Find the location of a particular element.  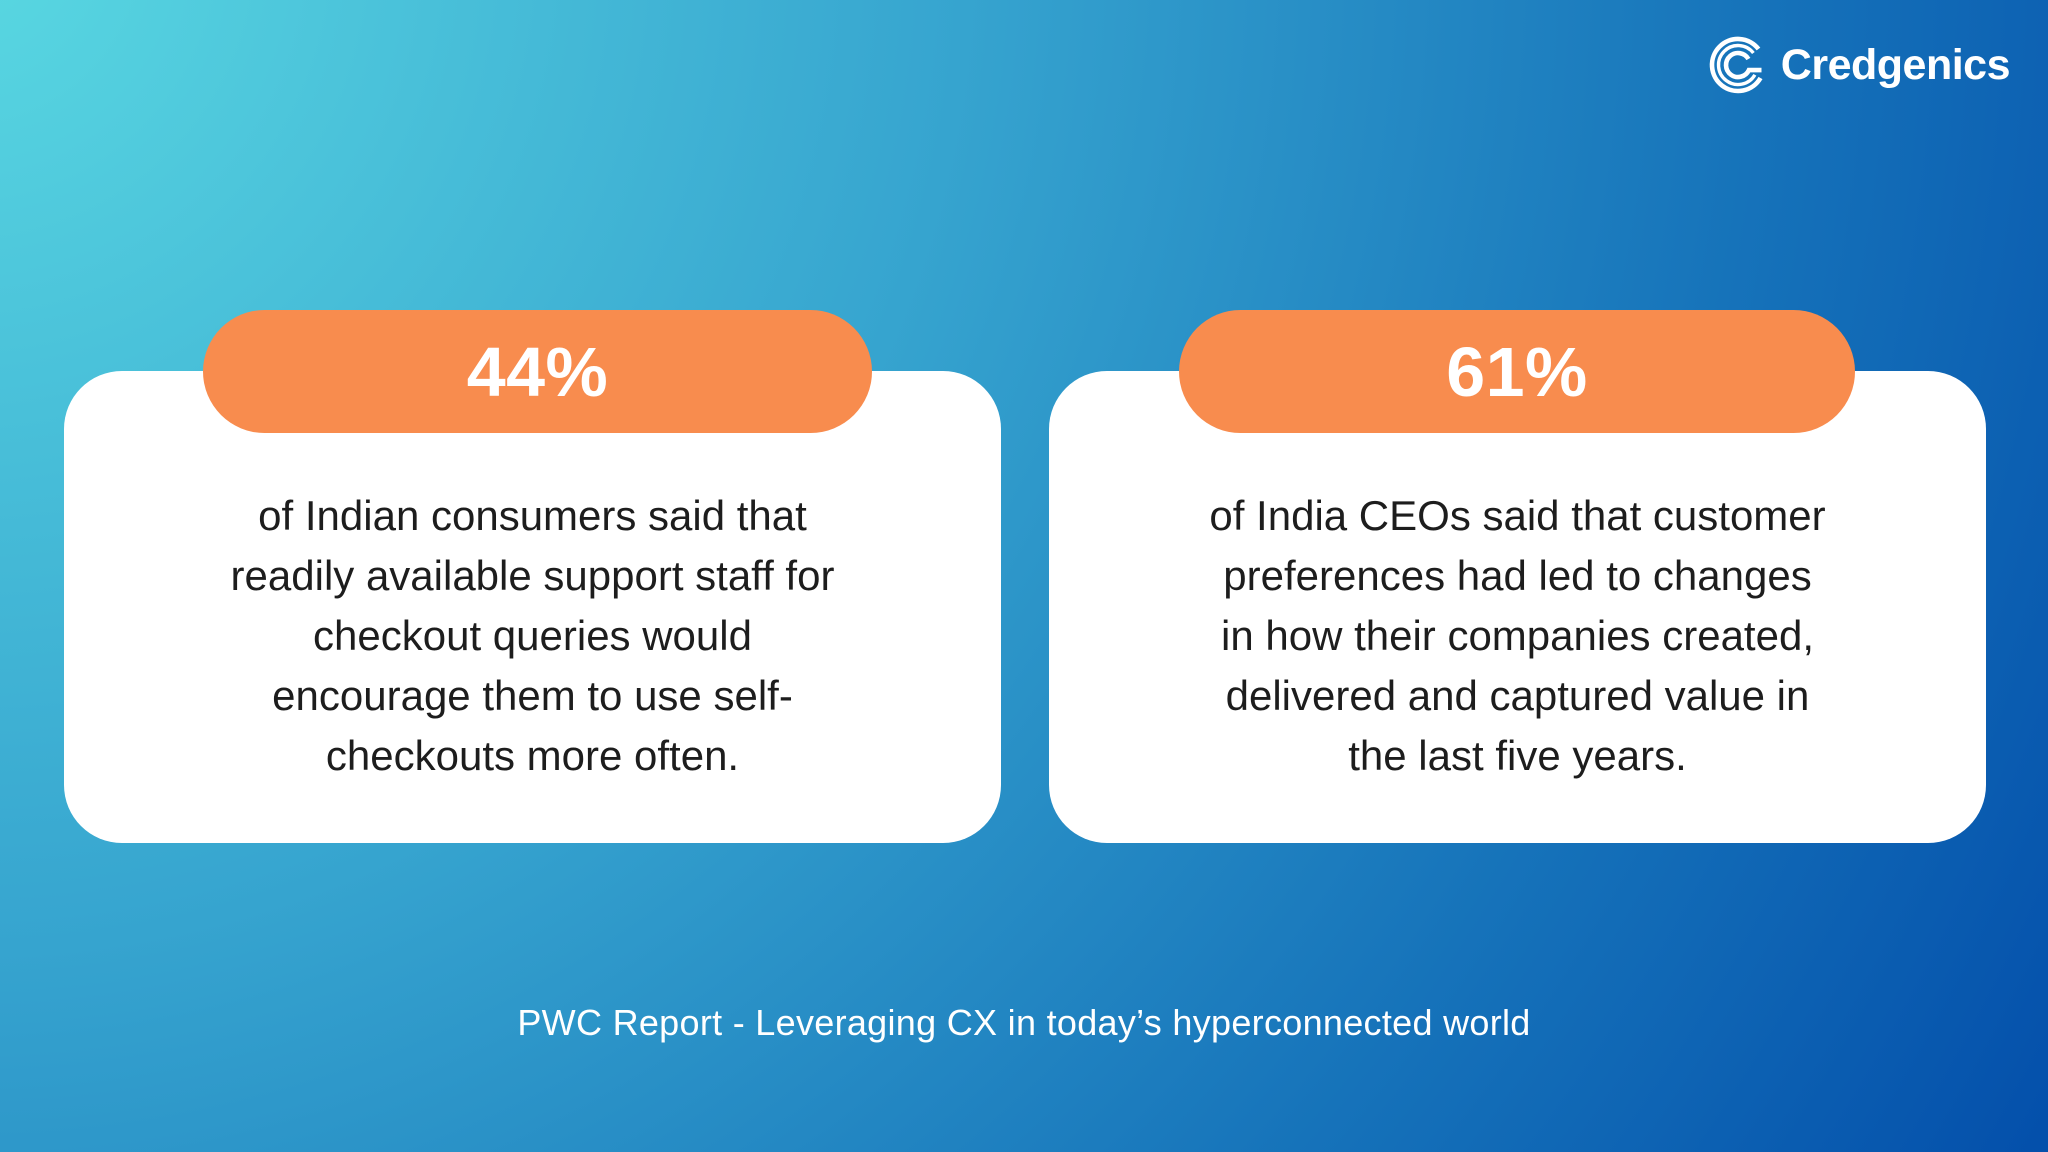

stat-badge-2: 61% is located at coordinates (1517, 371).